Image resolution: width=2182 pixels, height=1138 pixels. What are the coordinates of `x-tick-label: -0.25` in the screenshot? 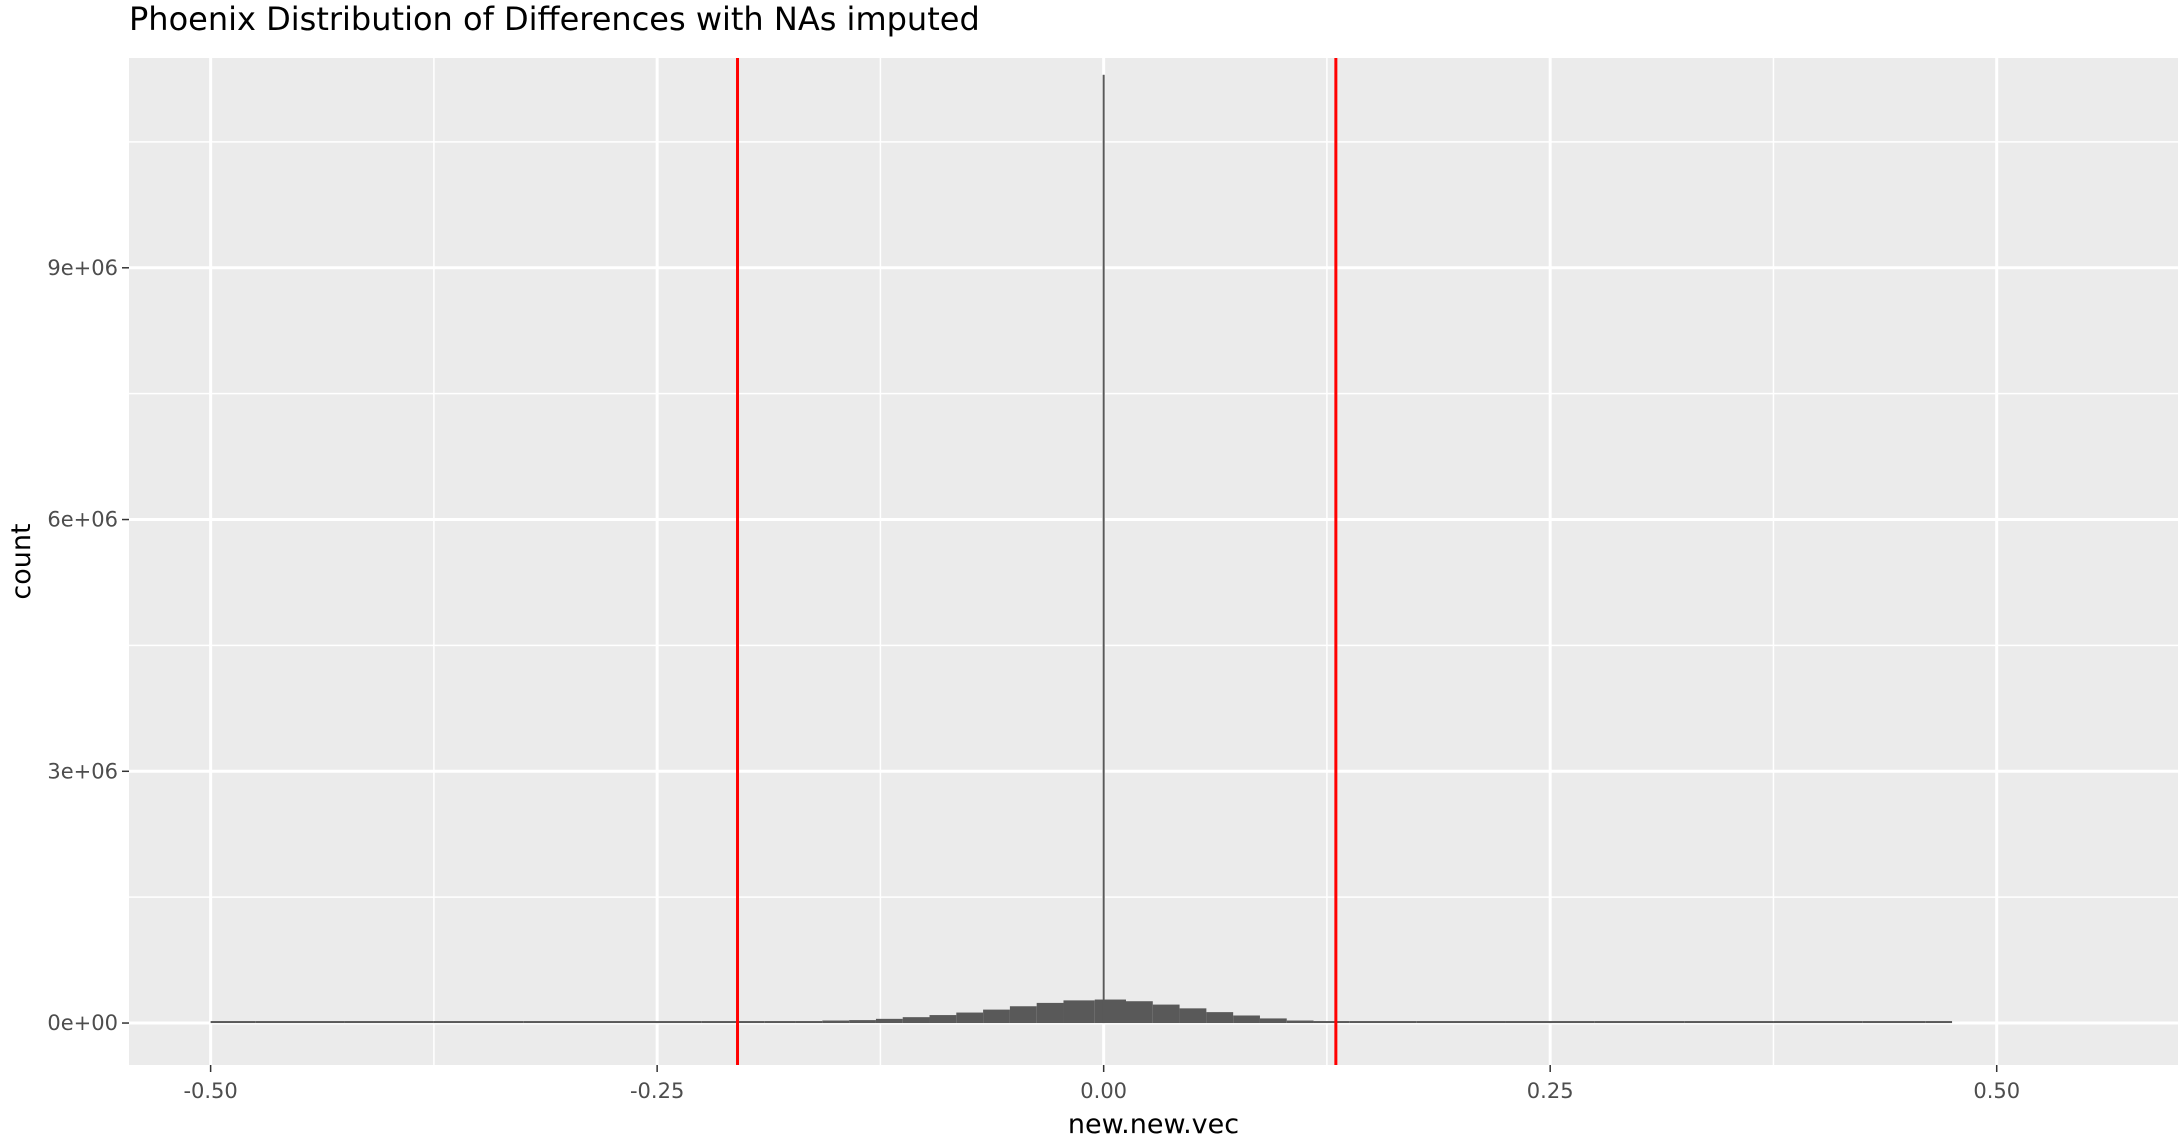 It's located at (657, 1091).